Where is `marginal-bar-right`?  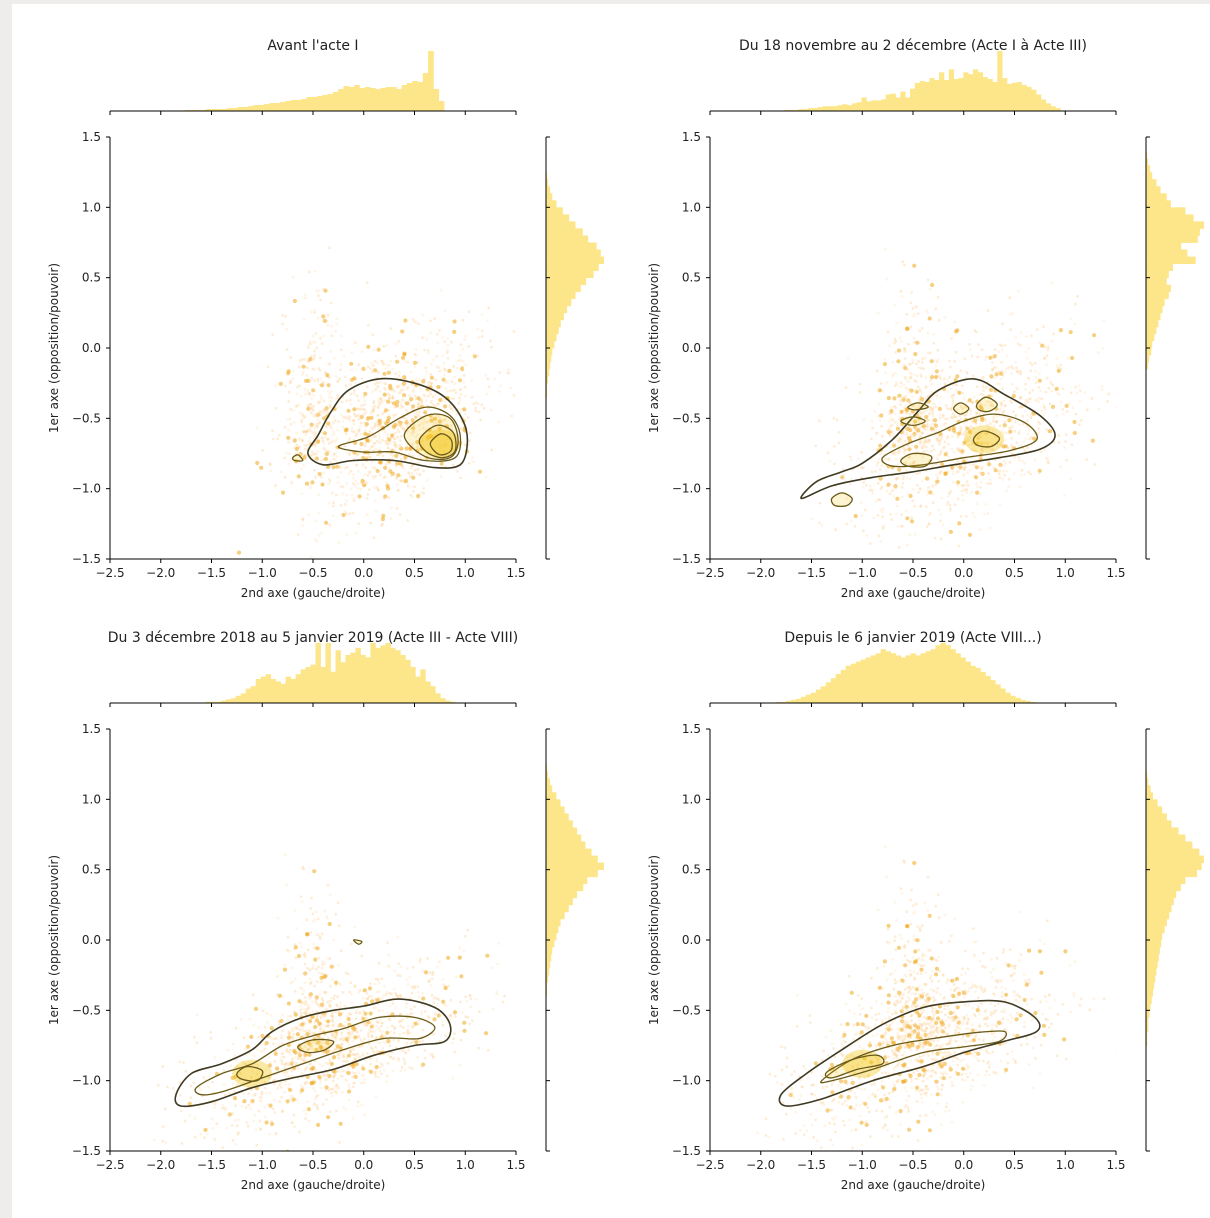 marginal-bar-right is located at coordinates (561, 225).